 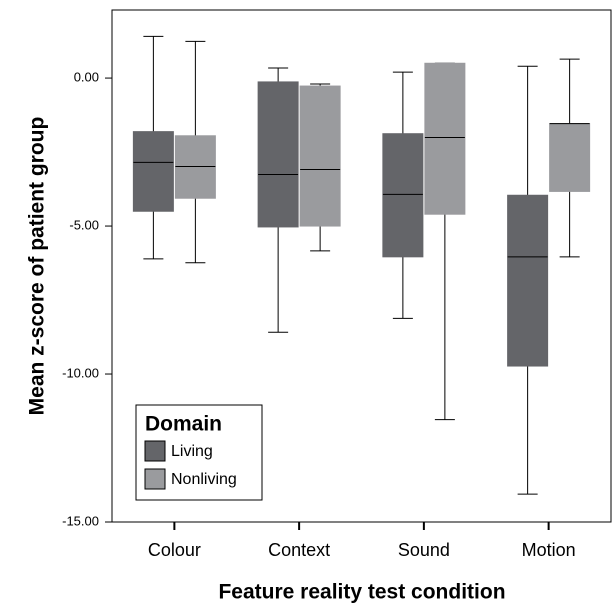 I want to click on x-tick-label: Colour, so click(x=174, y=550).